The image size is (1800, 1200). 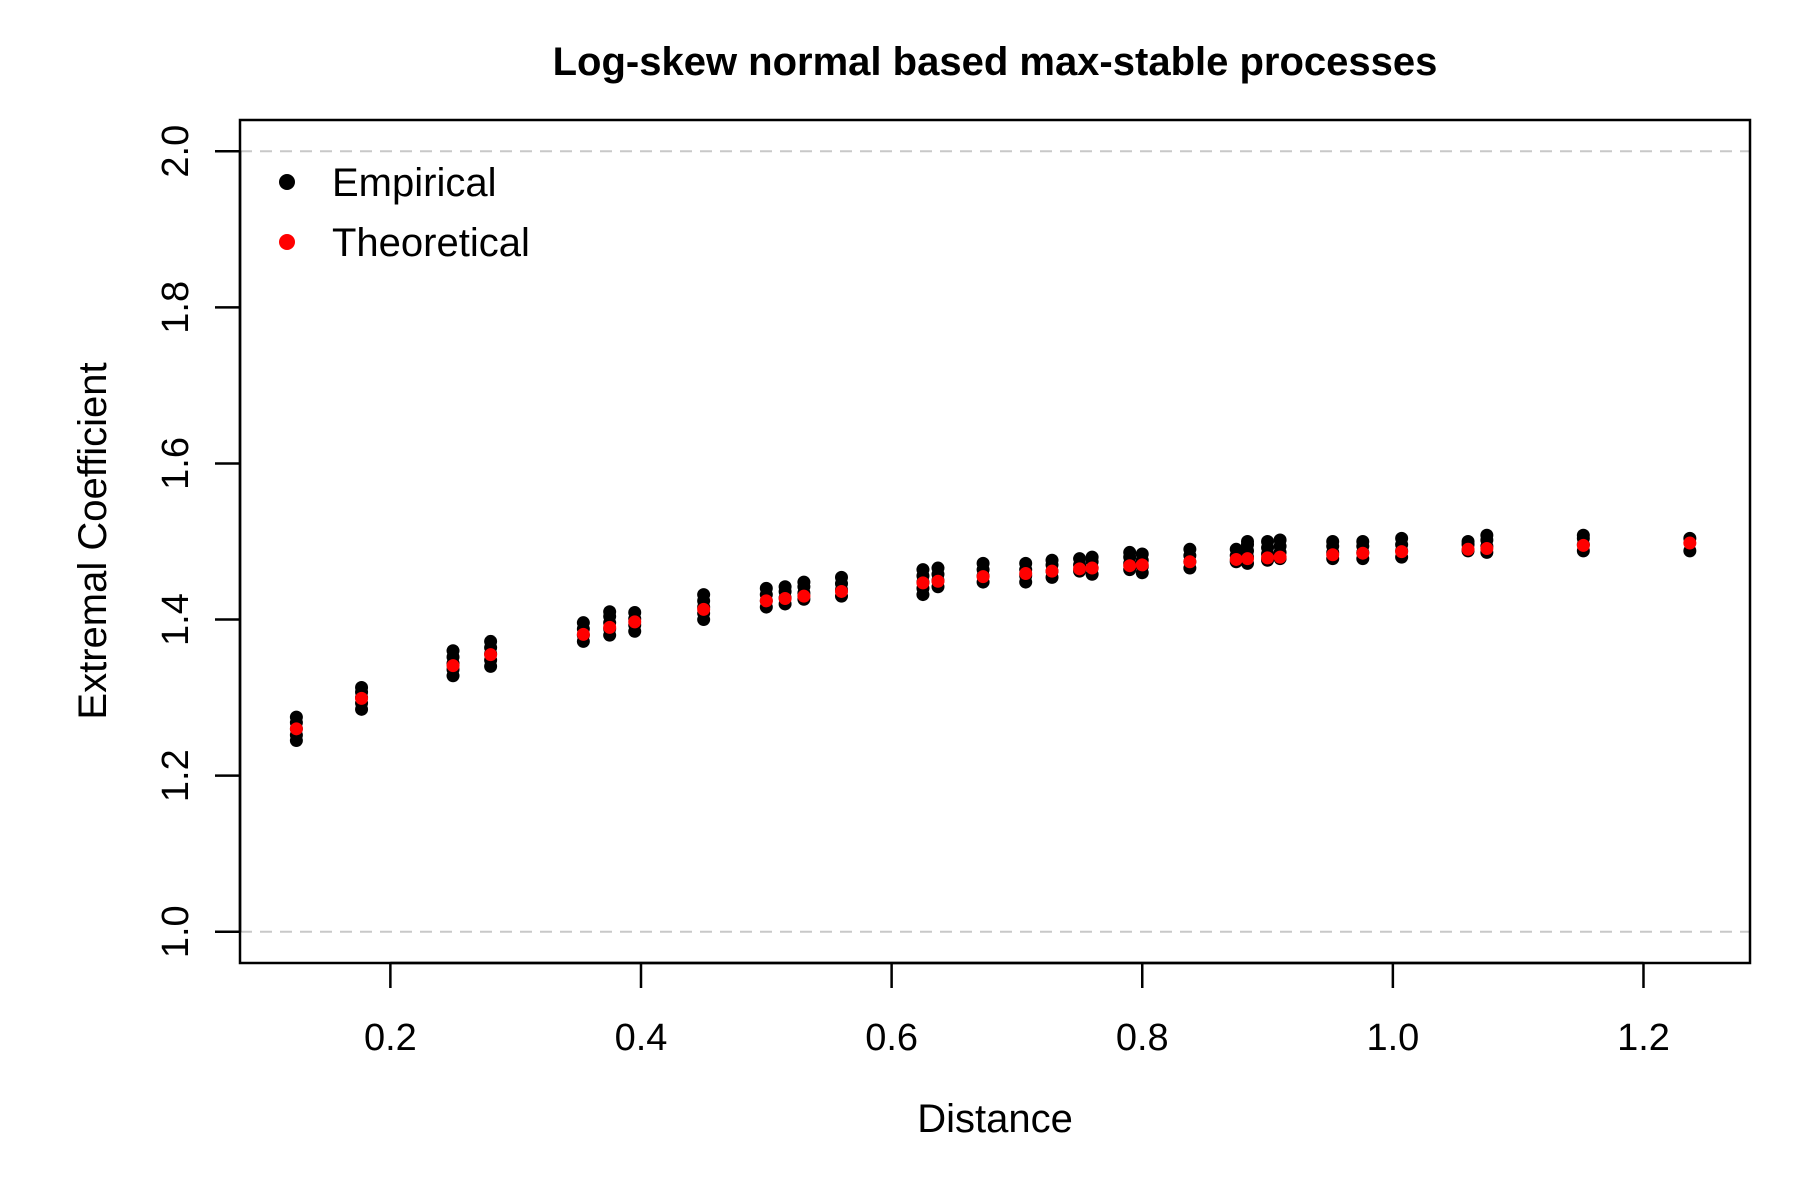 What do you see at coordinates (176, 151) in the screenshot?
I see `y-tick-label: 2.0` at bounding box center [176, 151].